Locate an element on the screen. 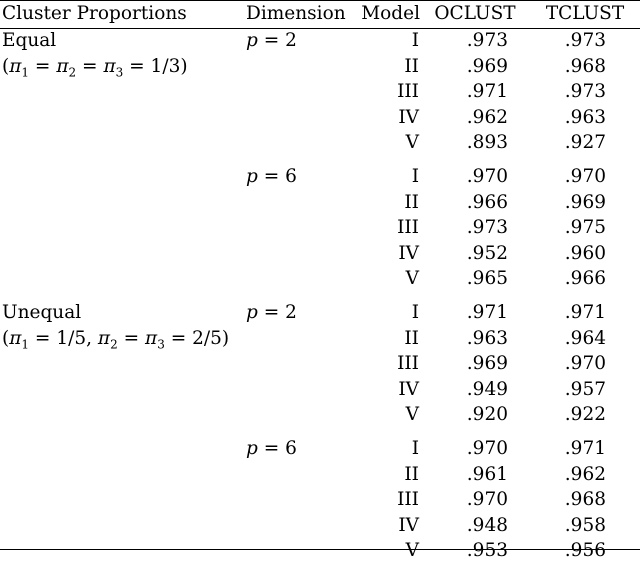 This screenshot has height=564, width=640. table-row: IV .952 .960 is located at coordinates (320, 254).